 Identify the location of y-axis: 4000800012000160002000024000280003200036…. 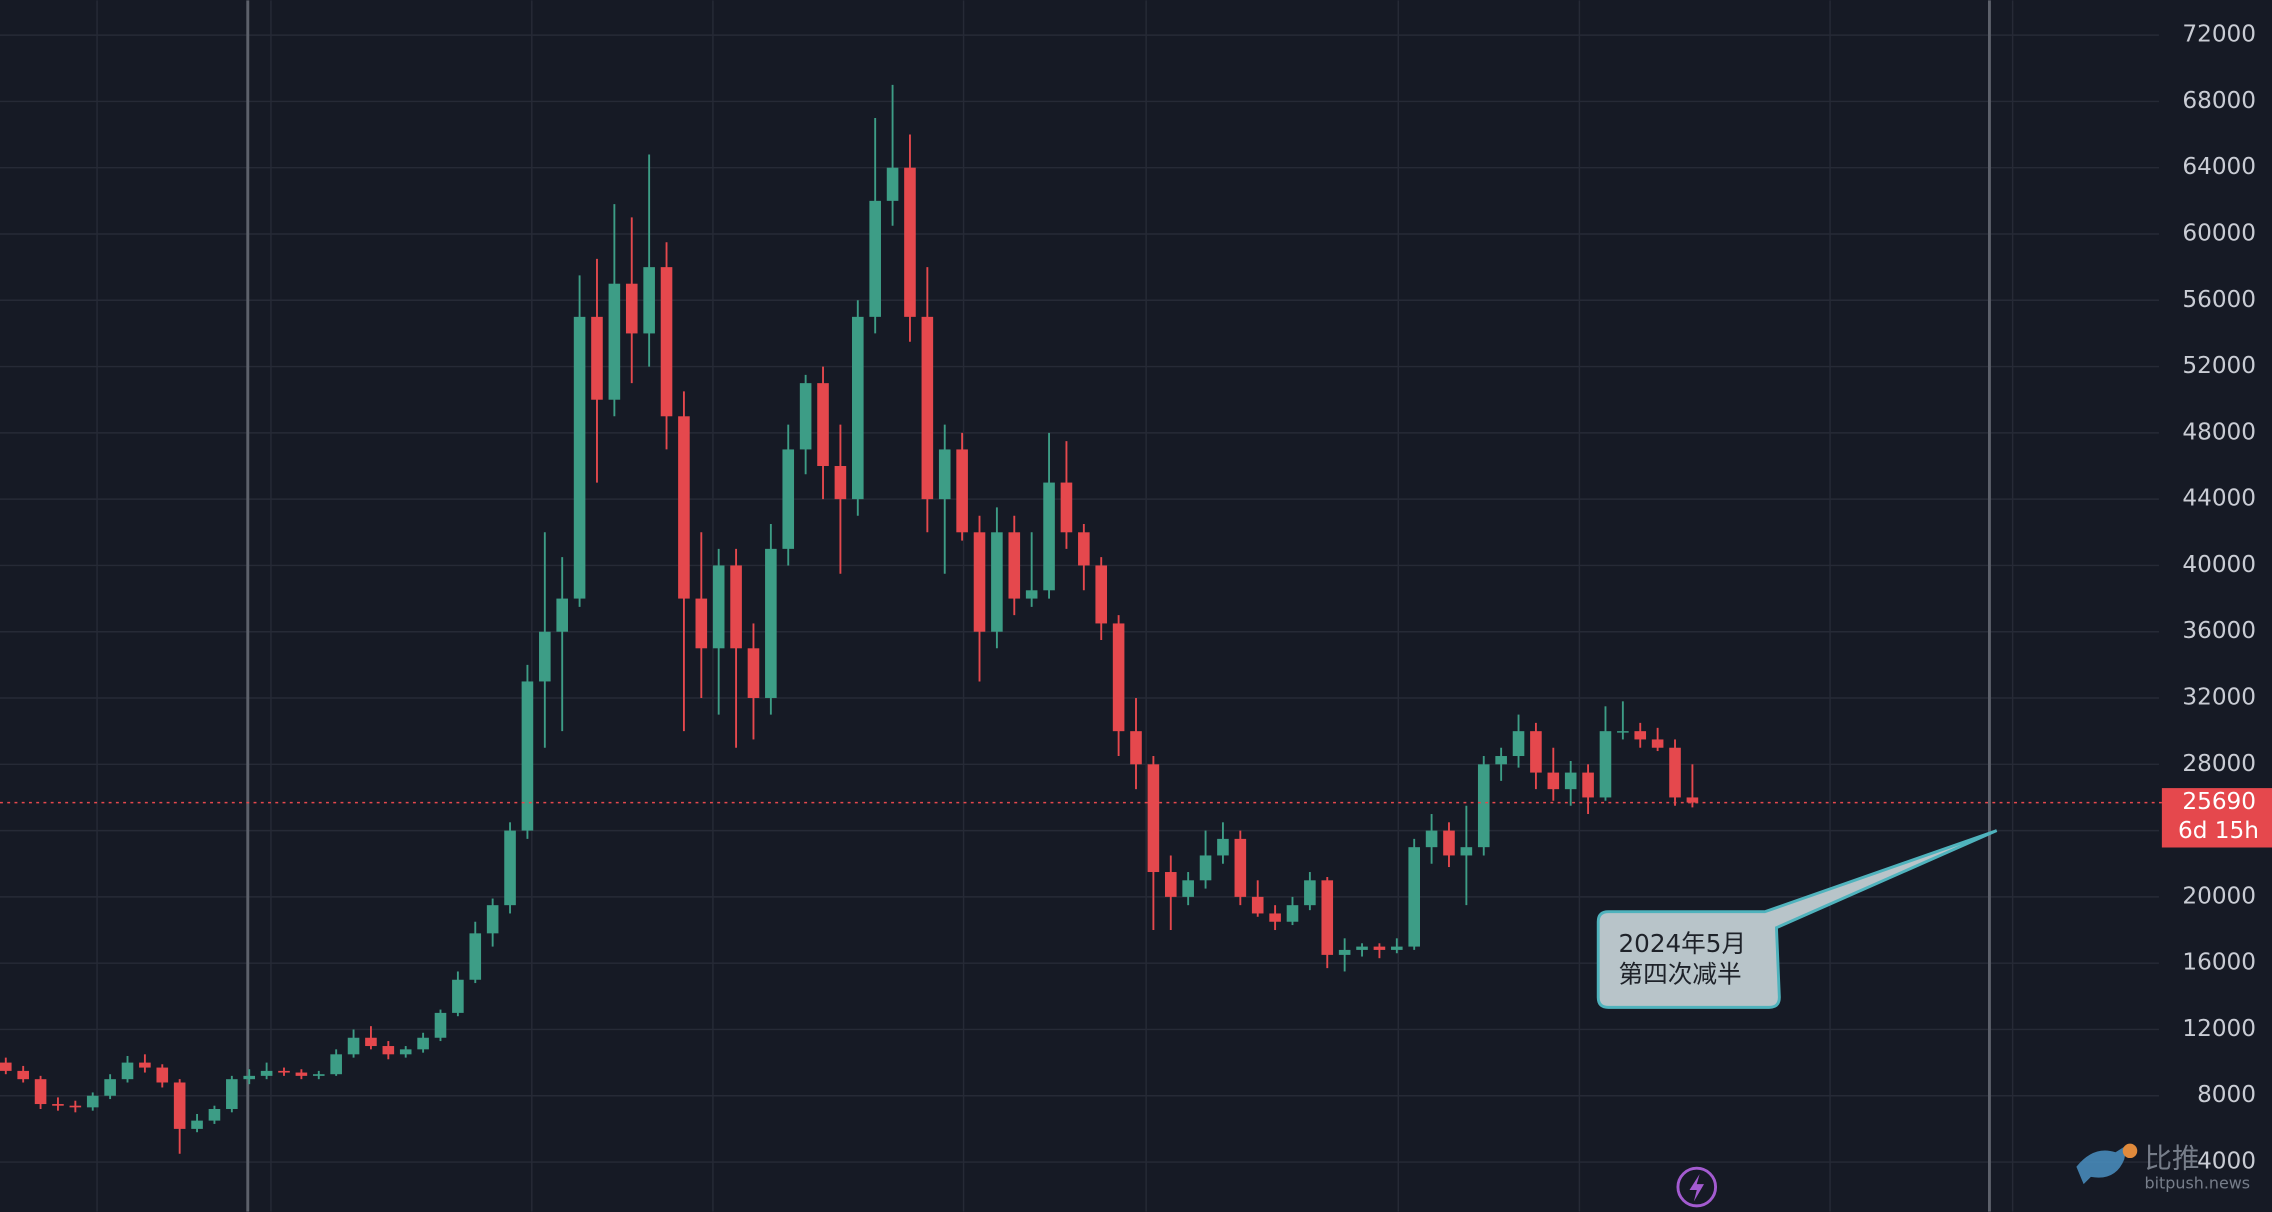
(2219, 598).